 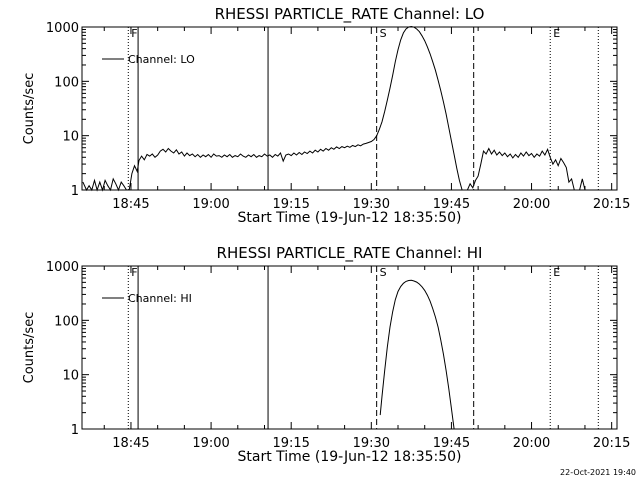 What do you see at coordinates (417, 354) in the screenshot?
I see `series-line` at bounding box center [417, 354].